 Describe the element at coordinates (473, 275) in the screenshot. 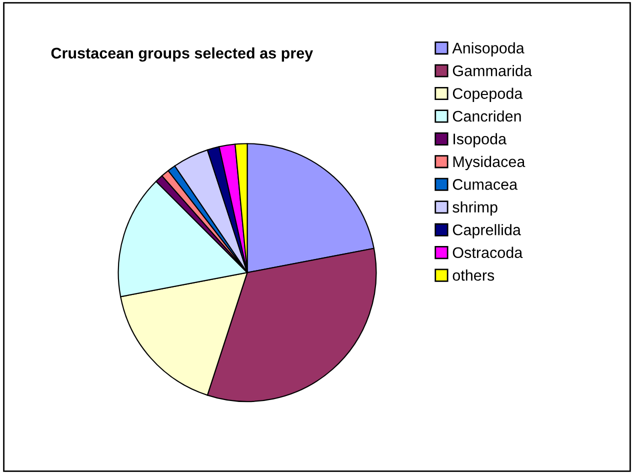

I see `legend-label: others` at that location.